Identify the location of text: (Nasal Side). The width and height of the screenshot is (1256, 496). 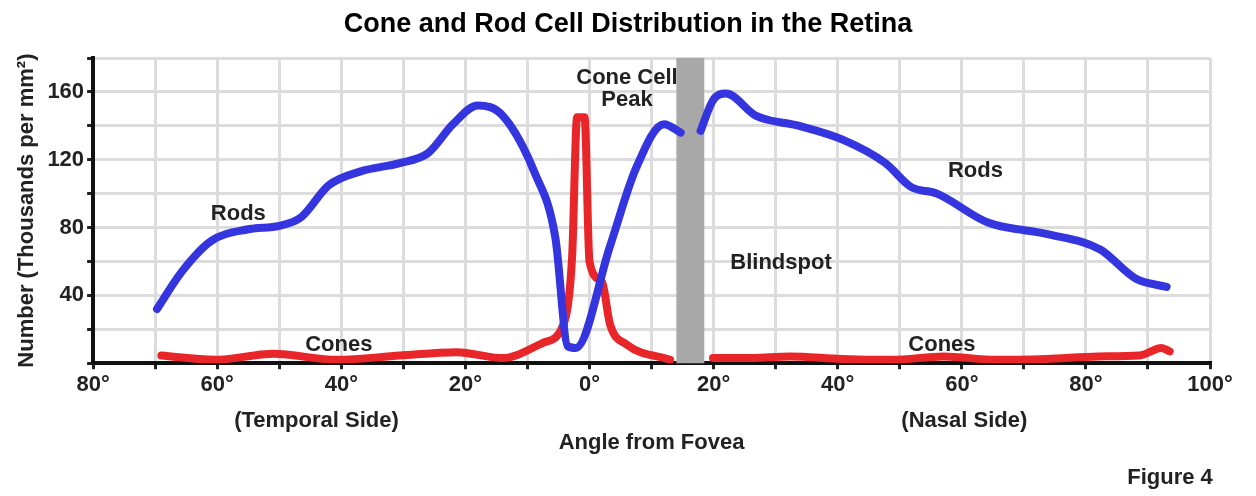
(964, 420).